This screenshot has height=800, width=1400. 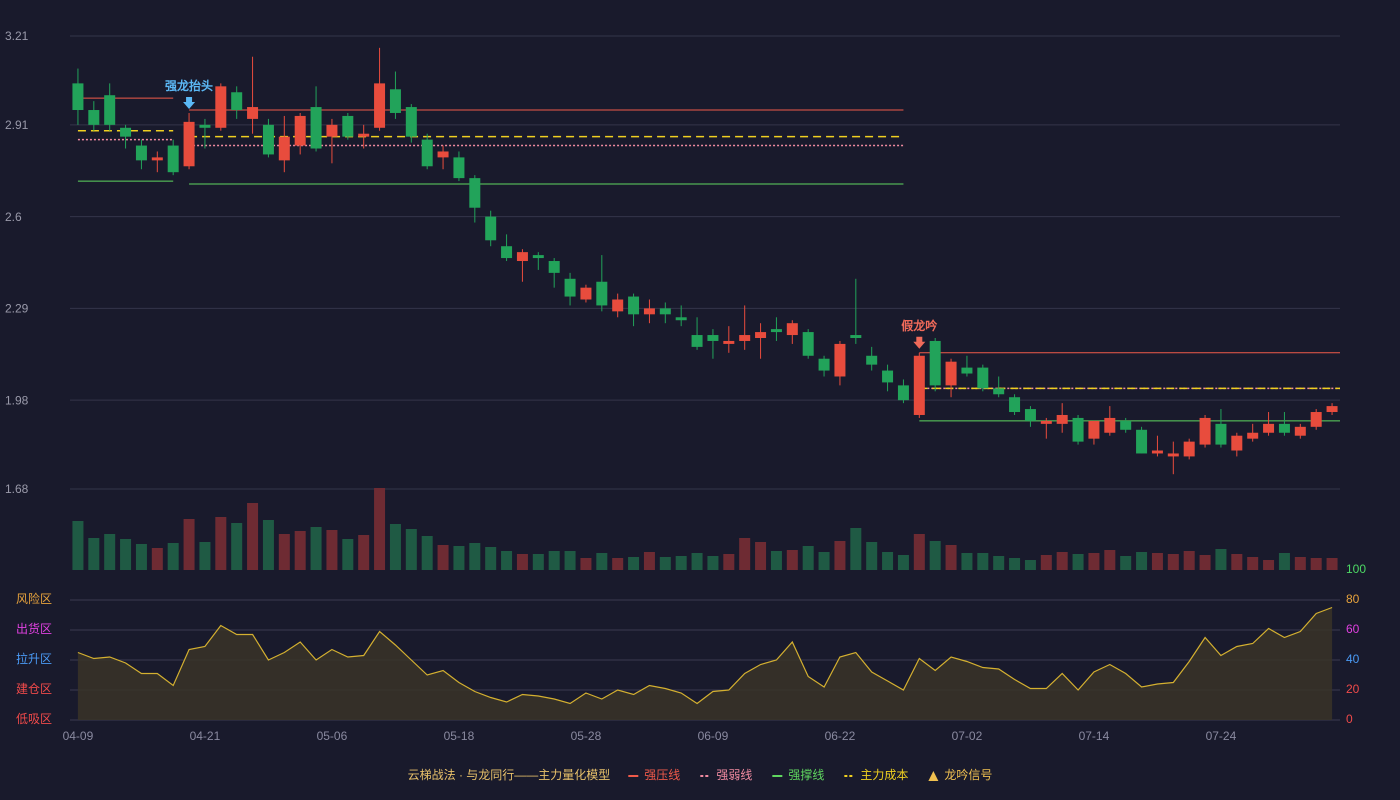 I want to click on legend-label: 强弱线, so click(x=734, y=775).